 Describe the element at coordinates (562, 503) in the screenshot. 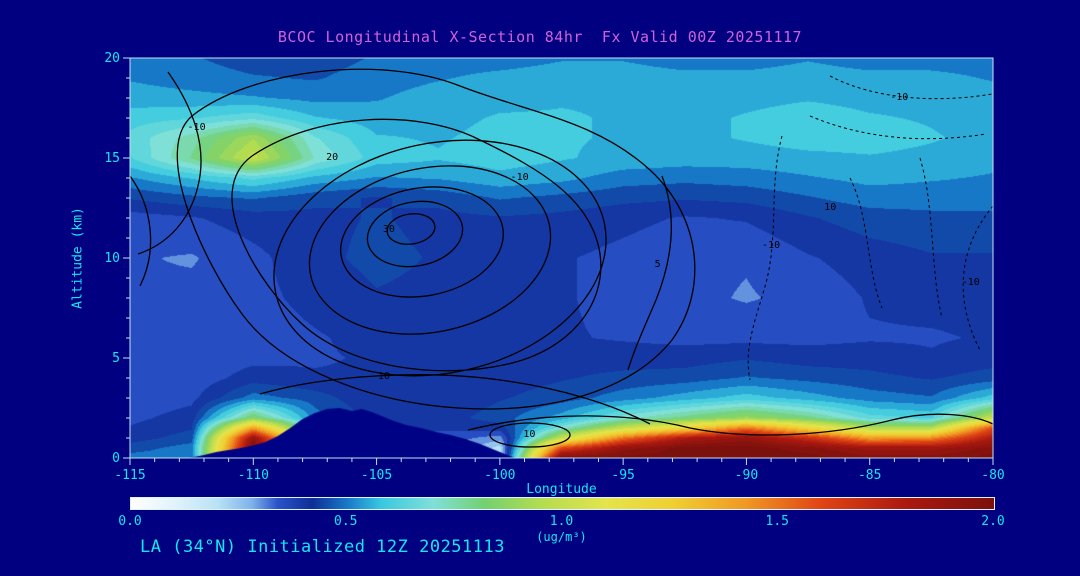

I see `colorbar` at that location.